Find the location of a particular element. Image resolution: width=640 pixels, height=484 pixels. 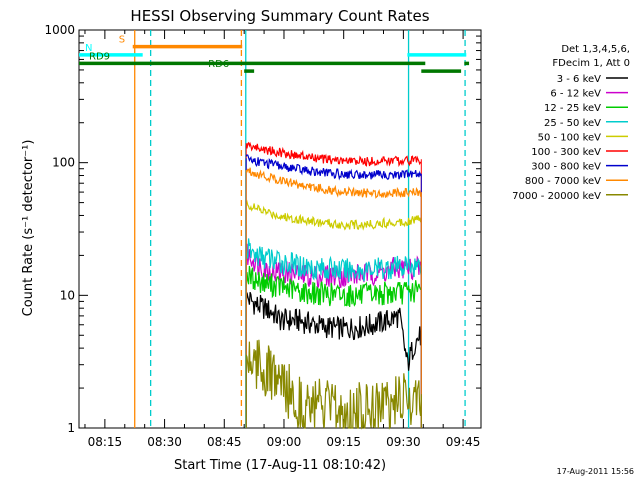

x-tick-label: 09:15 is located at coordinates (343, 442).